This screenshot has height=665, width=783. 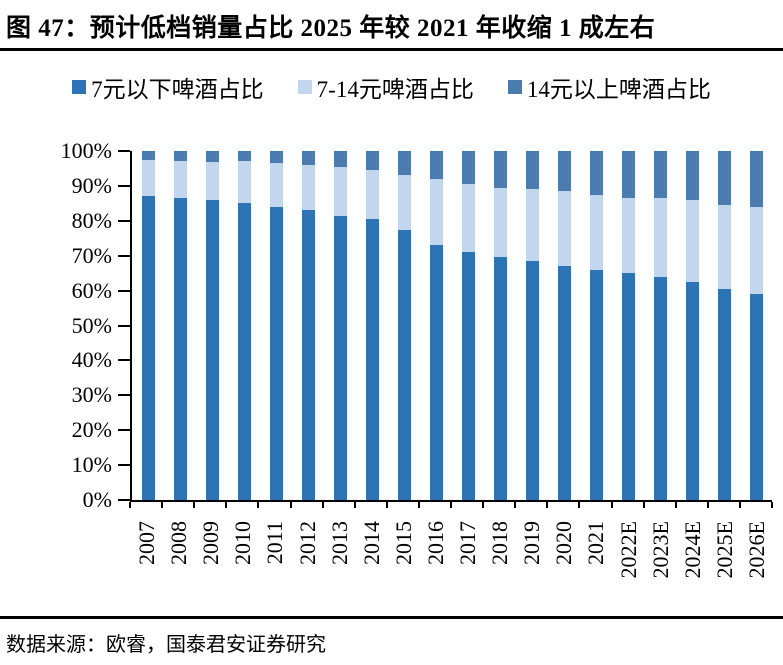 What do you see at coordinates (532, 543) in the screenshot?
I see `x-tick-label-text: 2019` at bounding box center [532, 543].